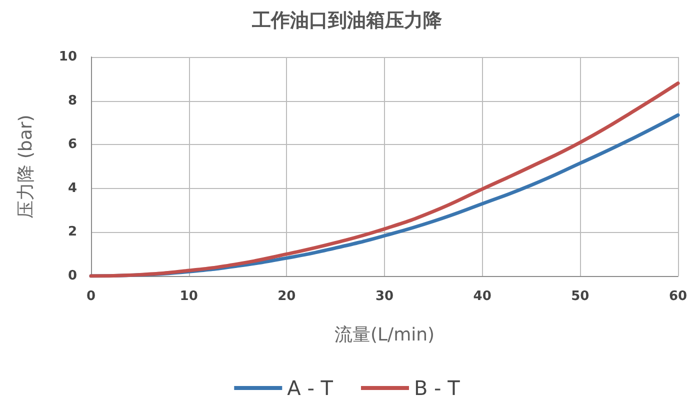 The height and width of the screenshot is (409, 694). I want to click on x-tick-label: 10, so click(189, 296).